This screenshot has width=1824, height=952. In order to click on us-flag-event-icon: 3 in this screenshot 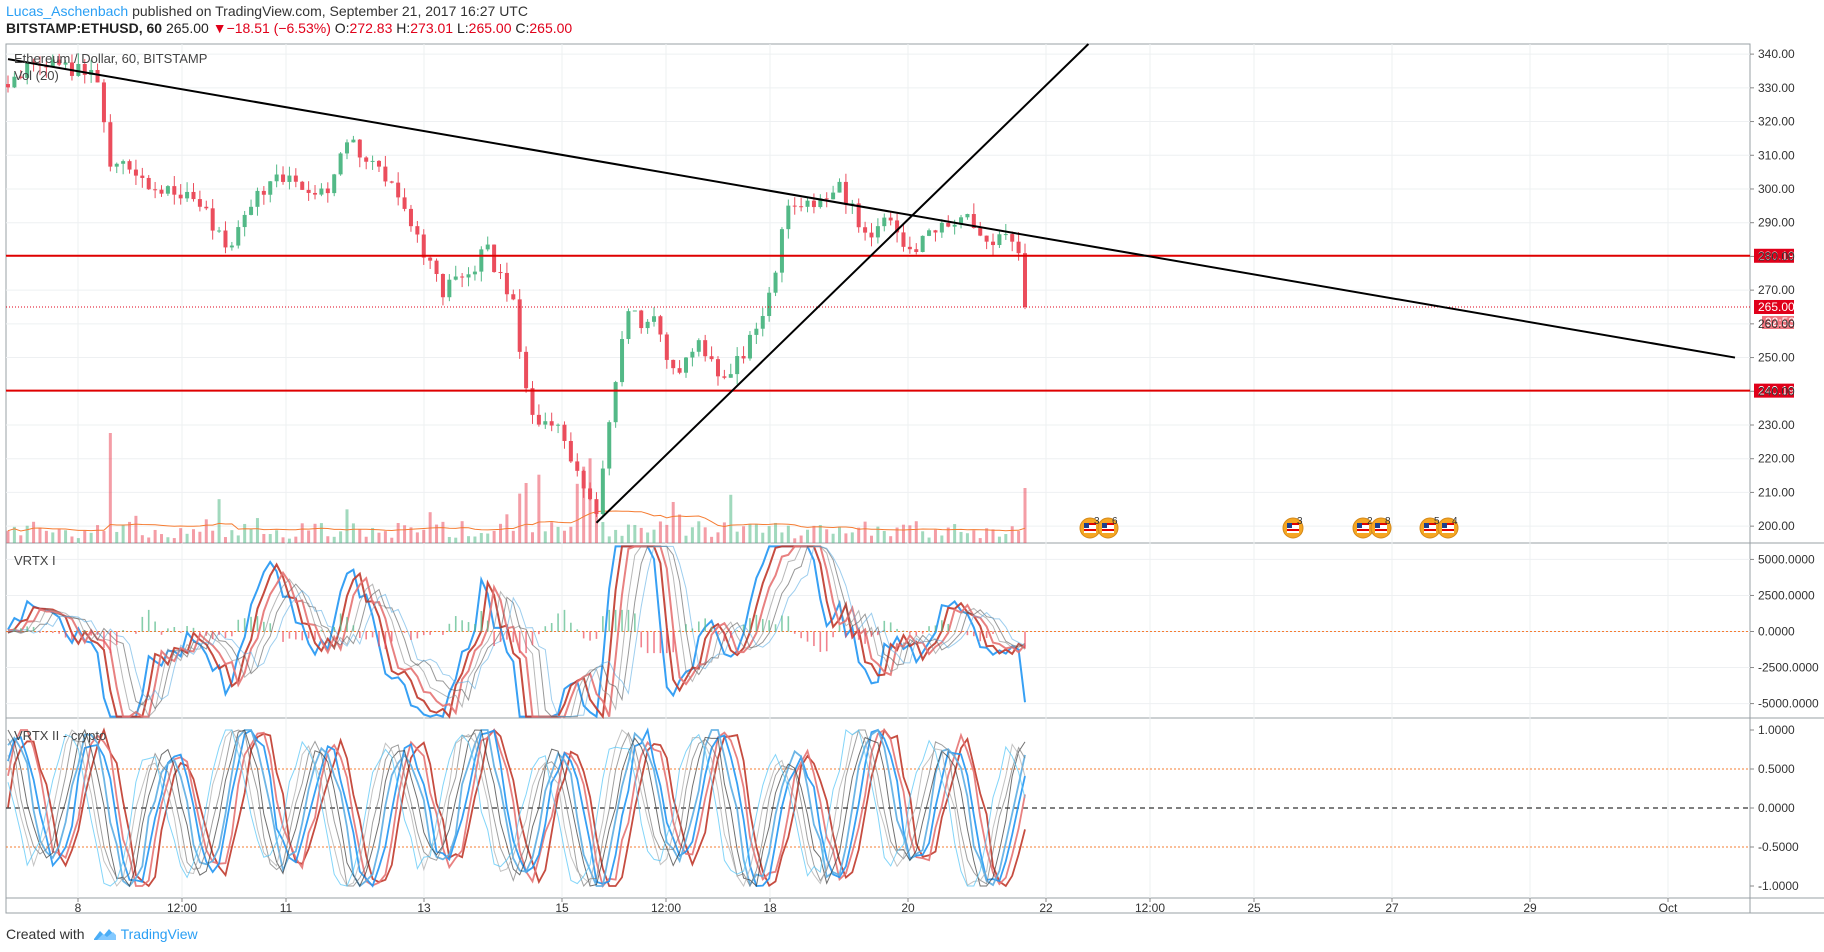, I will do `click(1293, 527)`.